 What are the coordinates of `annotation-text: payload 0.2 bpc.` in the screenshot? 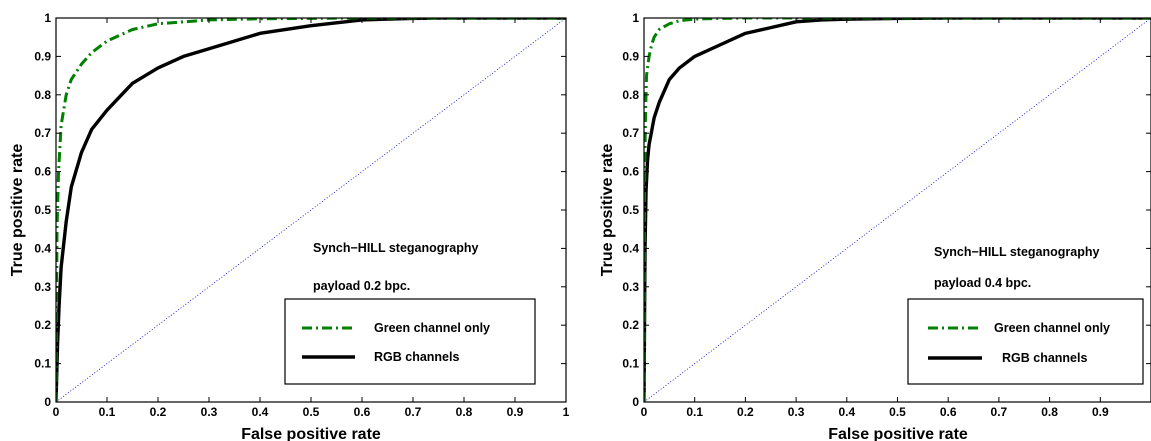 It's located at (361, 286).